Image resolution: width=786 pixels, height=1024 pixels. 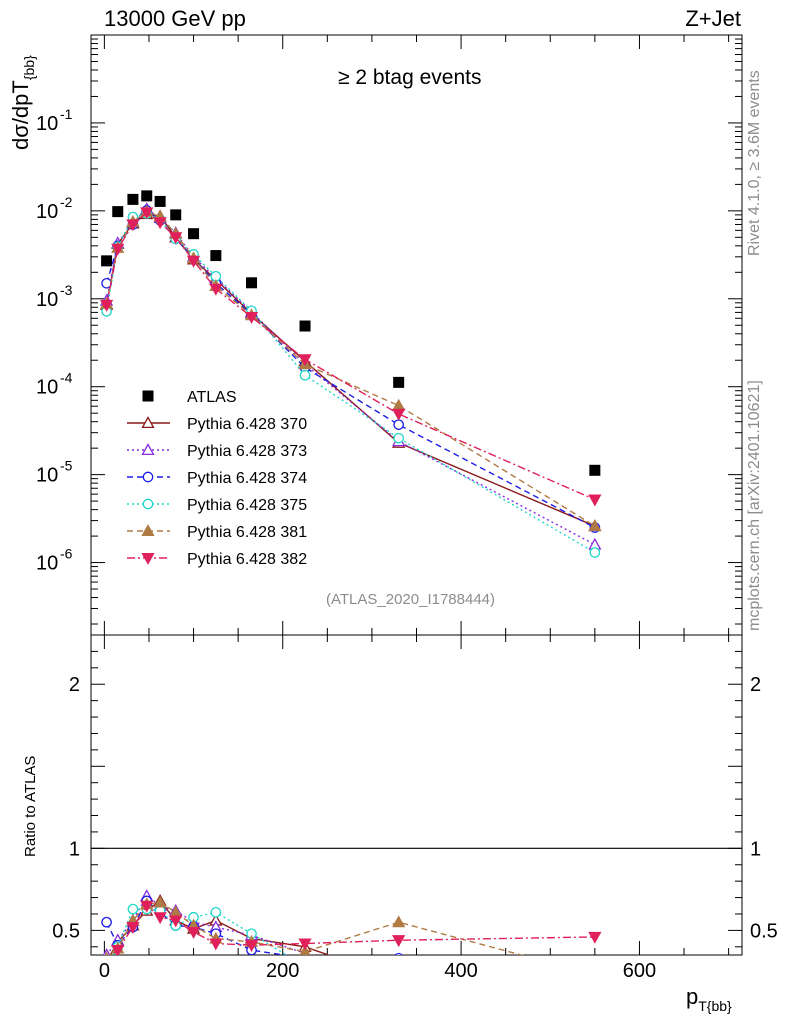 What do you see at coordinates (74, 849) in the screenshot?
I see `ratio-y-tick-label: 1` at bounding box center [74, 849].